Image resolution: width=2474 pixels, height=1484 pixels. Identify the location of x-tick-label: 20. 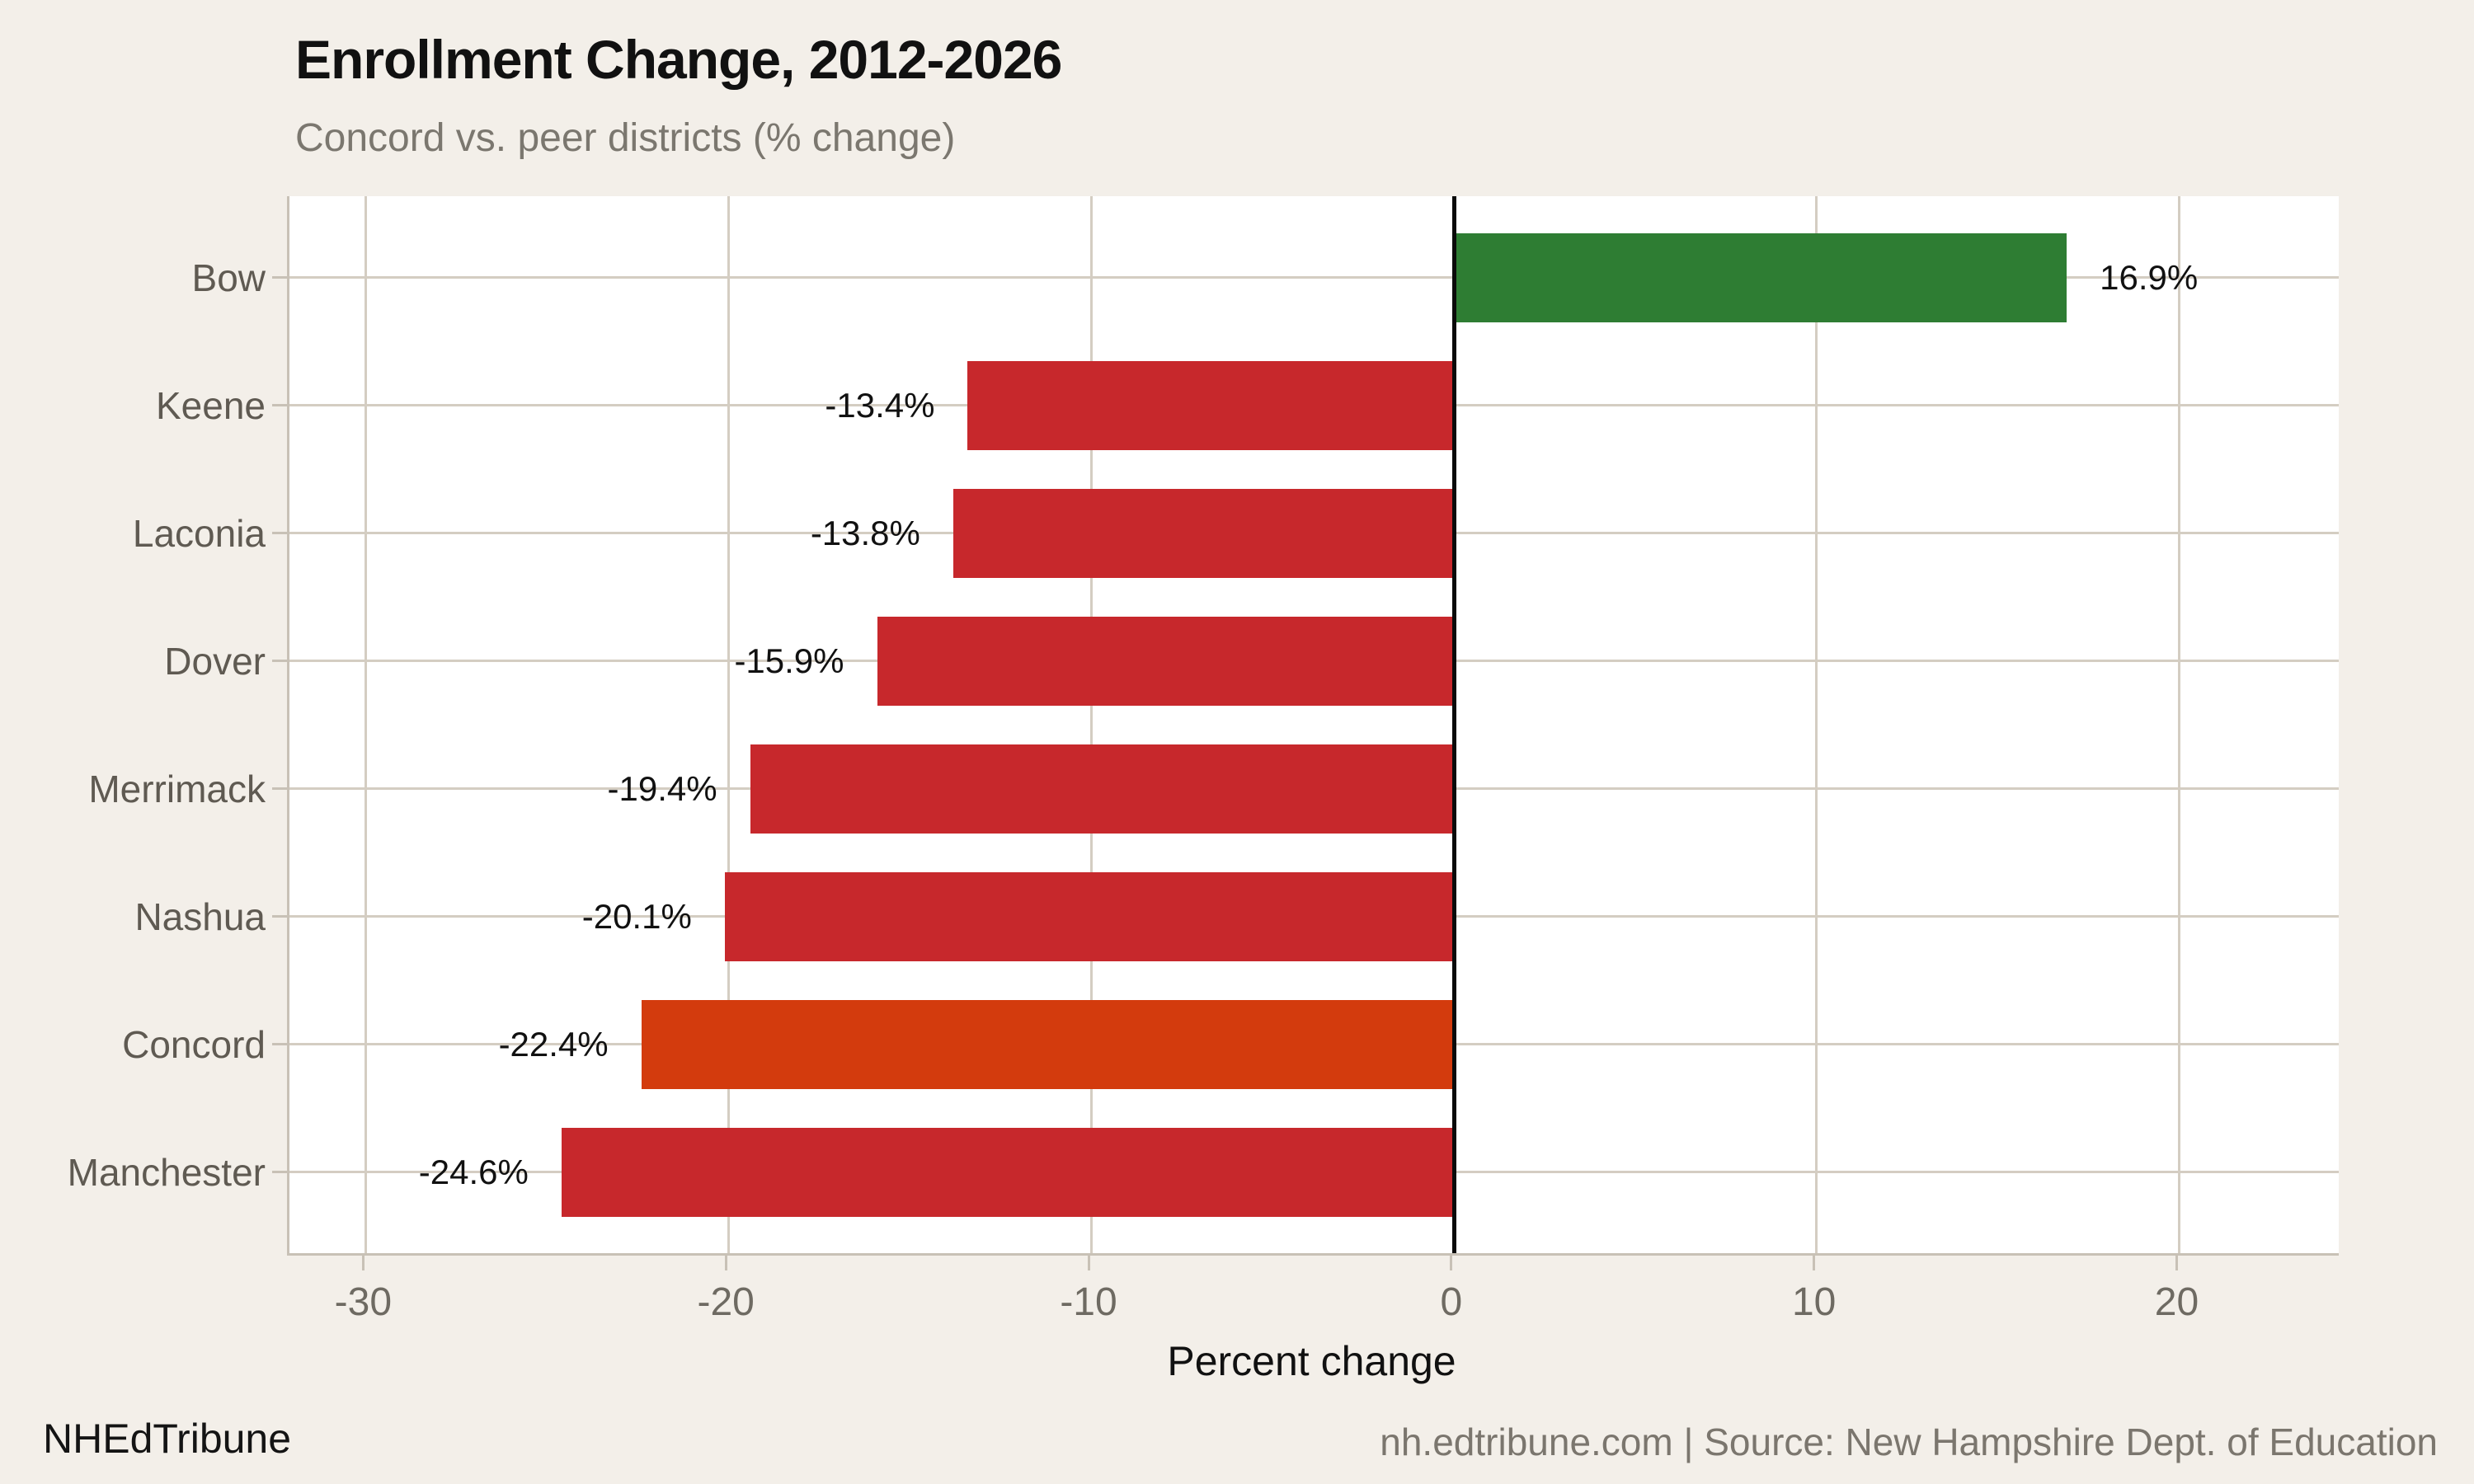
(2176, 1302).